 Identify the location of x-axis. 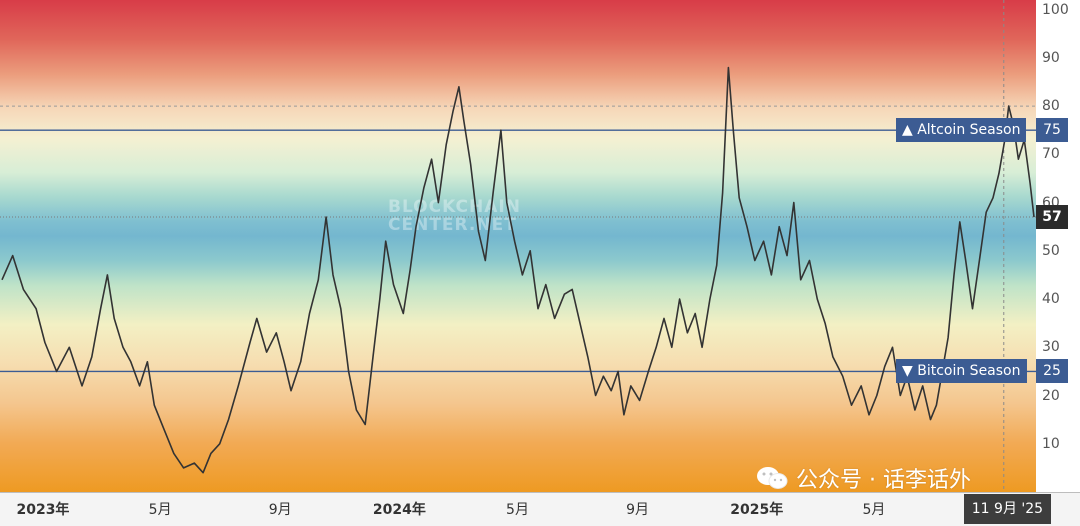
(540, 509).